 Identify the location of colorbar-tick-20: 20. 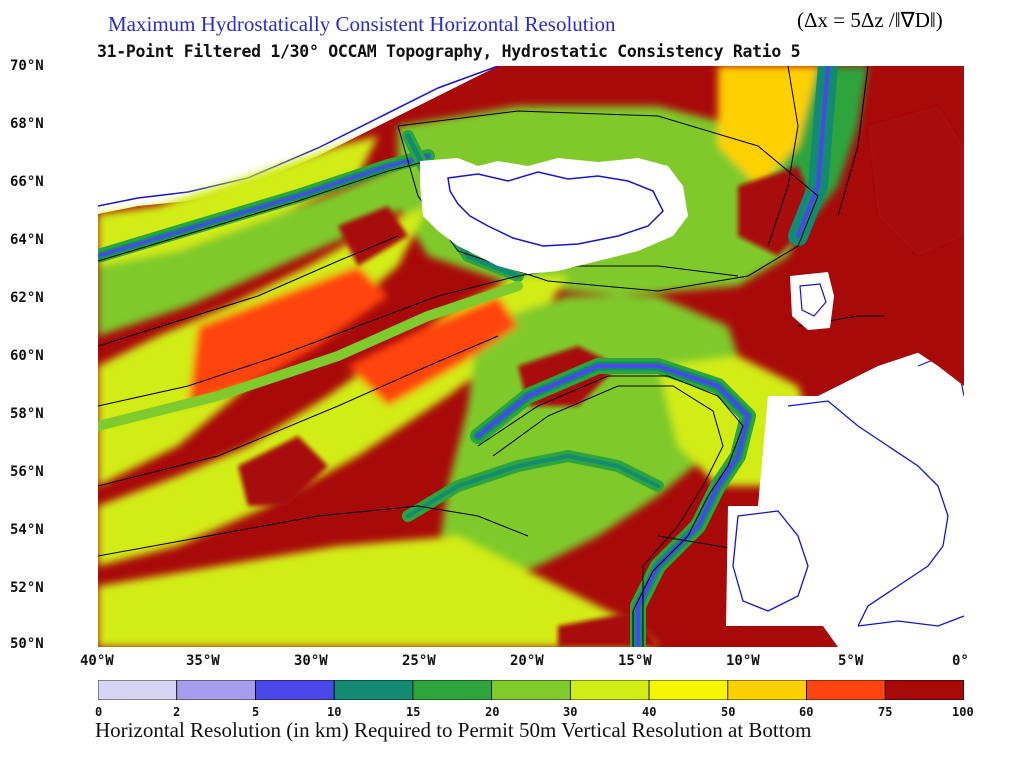
(492, 712).